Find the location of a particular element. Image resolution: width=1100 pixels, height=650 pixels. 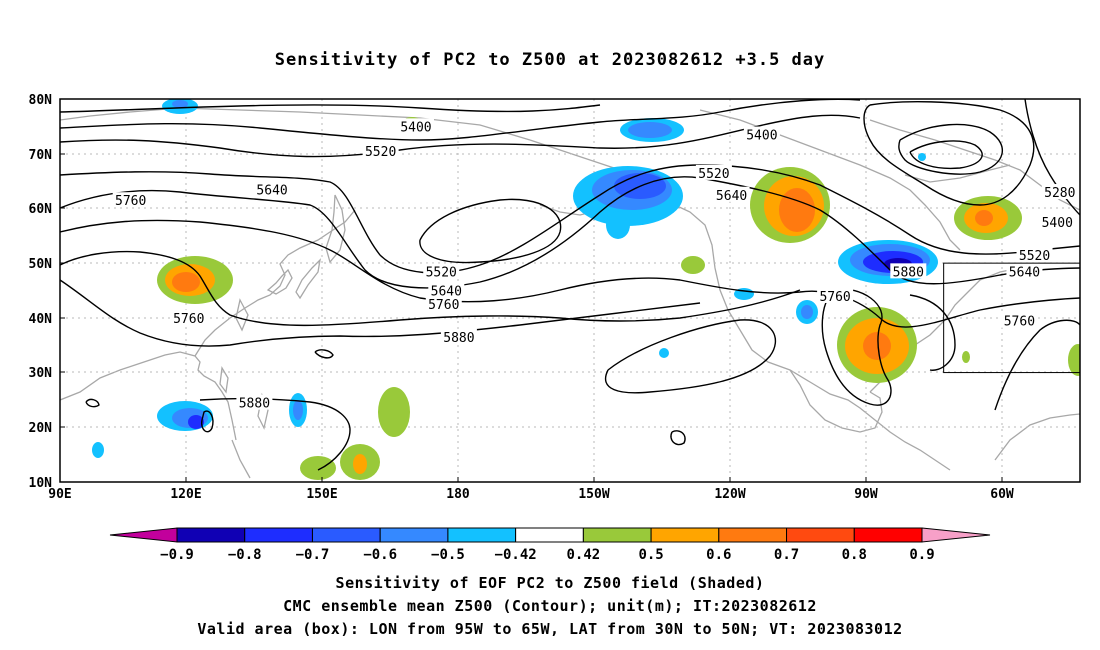

y-tick-label: 50N is located at coordinates (41, 264).